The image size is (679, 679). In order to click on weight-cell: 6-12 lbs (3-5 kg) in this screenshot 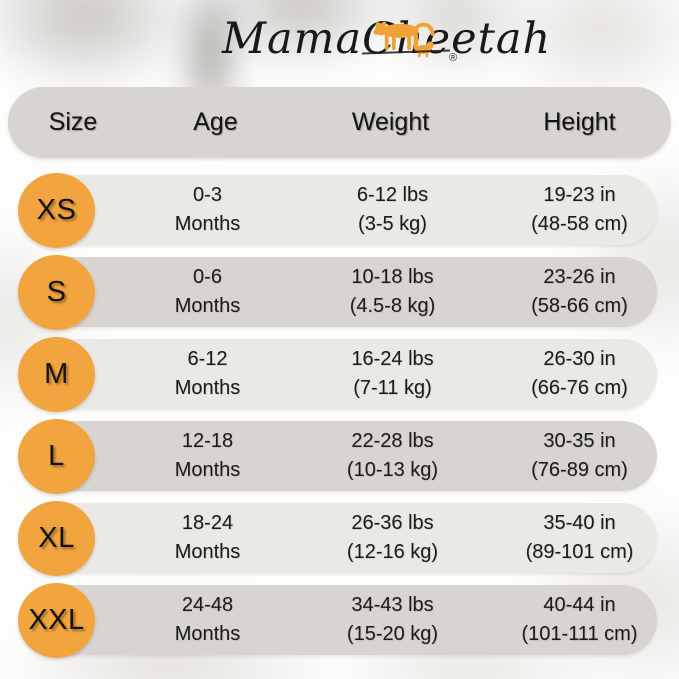, I will do `click(392, 209)`.